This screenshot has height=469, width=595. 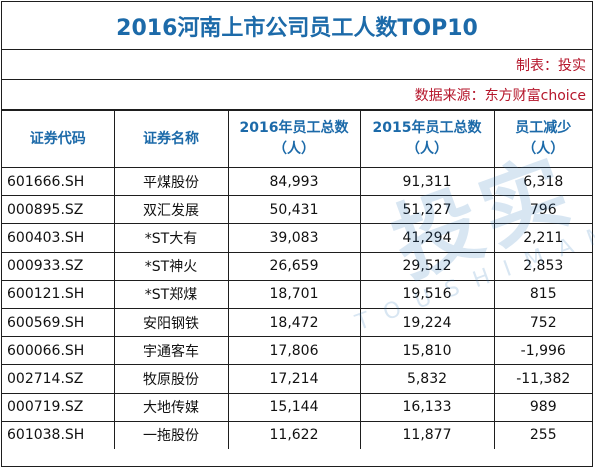 I want to click on cell-emp2015: 11,877, so click(x=427, y=434).